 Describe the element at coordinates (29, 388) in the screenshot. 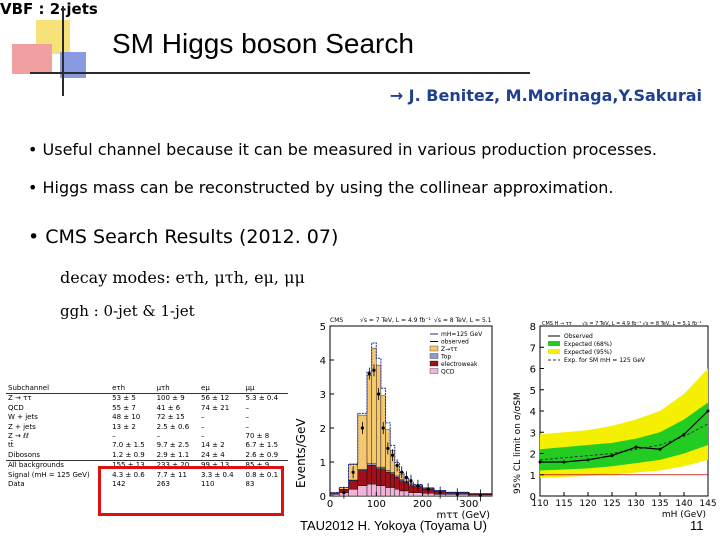

I see `table-header-cell: Subchannel` at that location.